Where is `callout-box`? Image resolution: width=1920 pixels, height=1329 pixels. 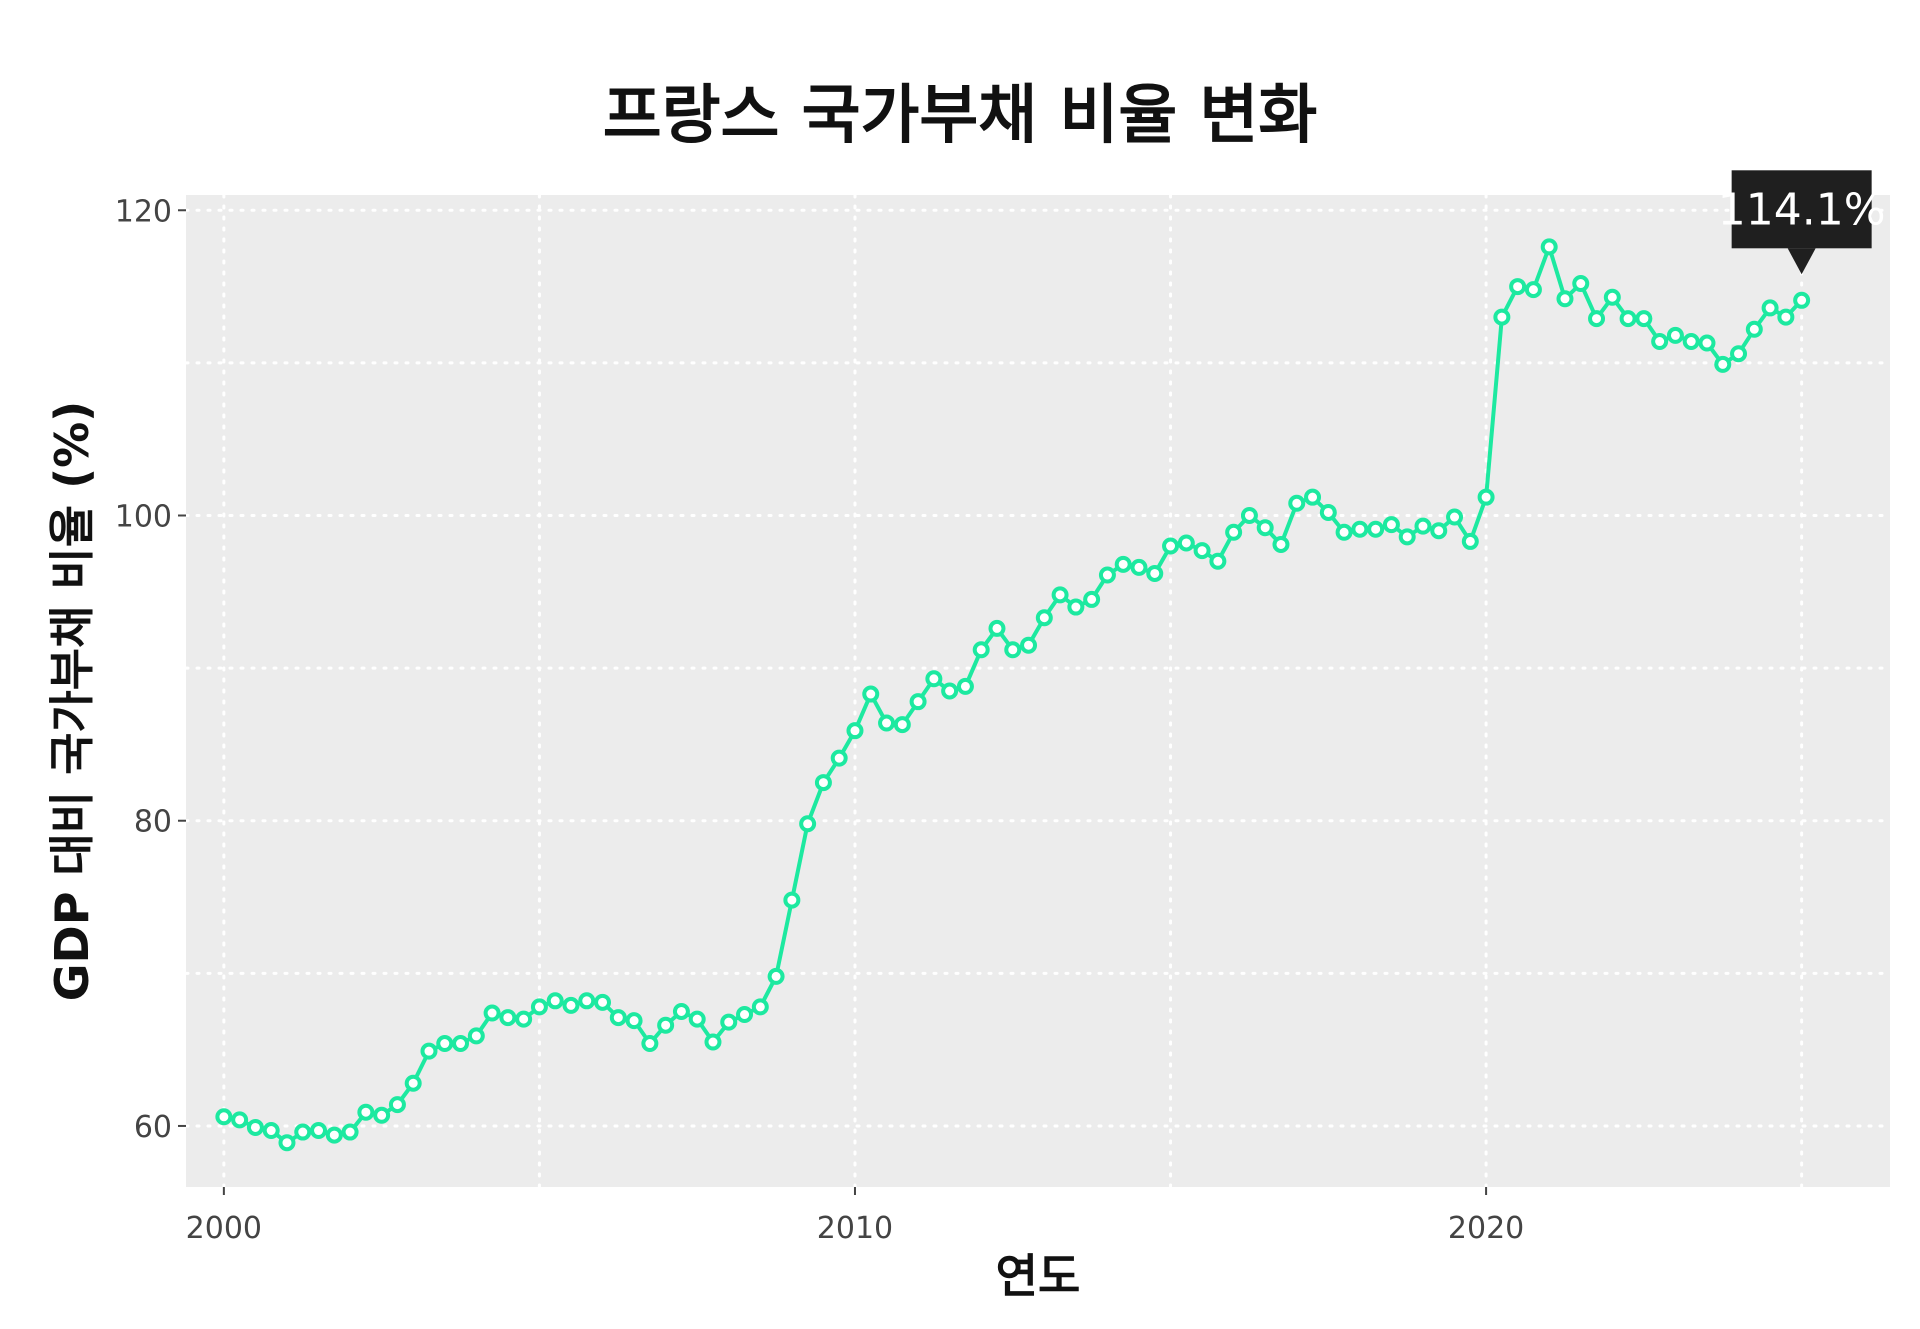
callout-box is located at coordinates (1801, 209).